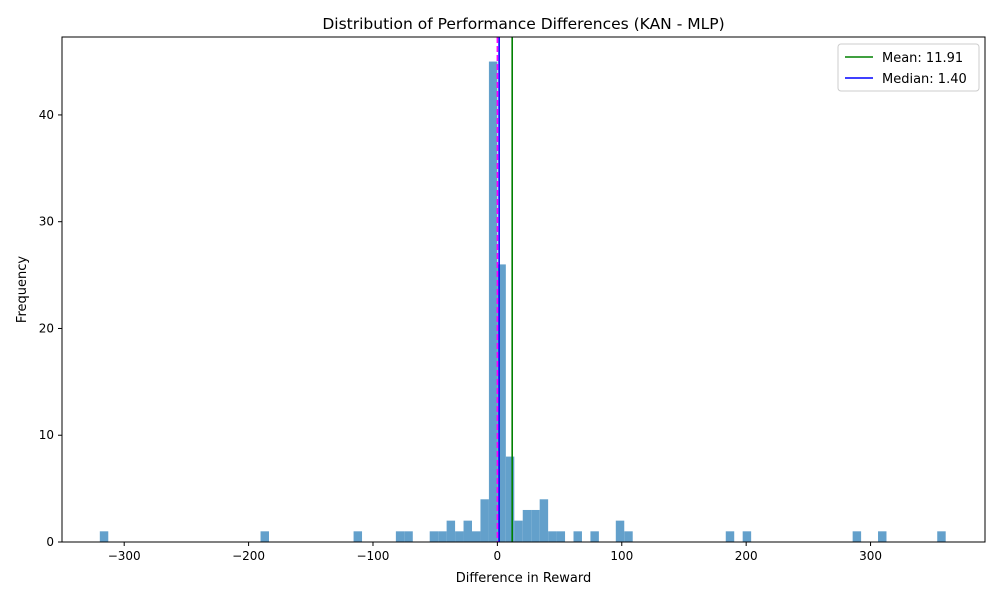  I want to click on legend-box, so click(908, 67).